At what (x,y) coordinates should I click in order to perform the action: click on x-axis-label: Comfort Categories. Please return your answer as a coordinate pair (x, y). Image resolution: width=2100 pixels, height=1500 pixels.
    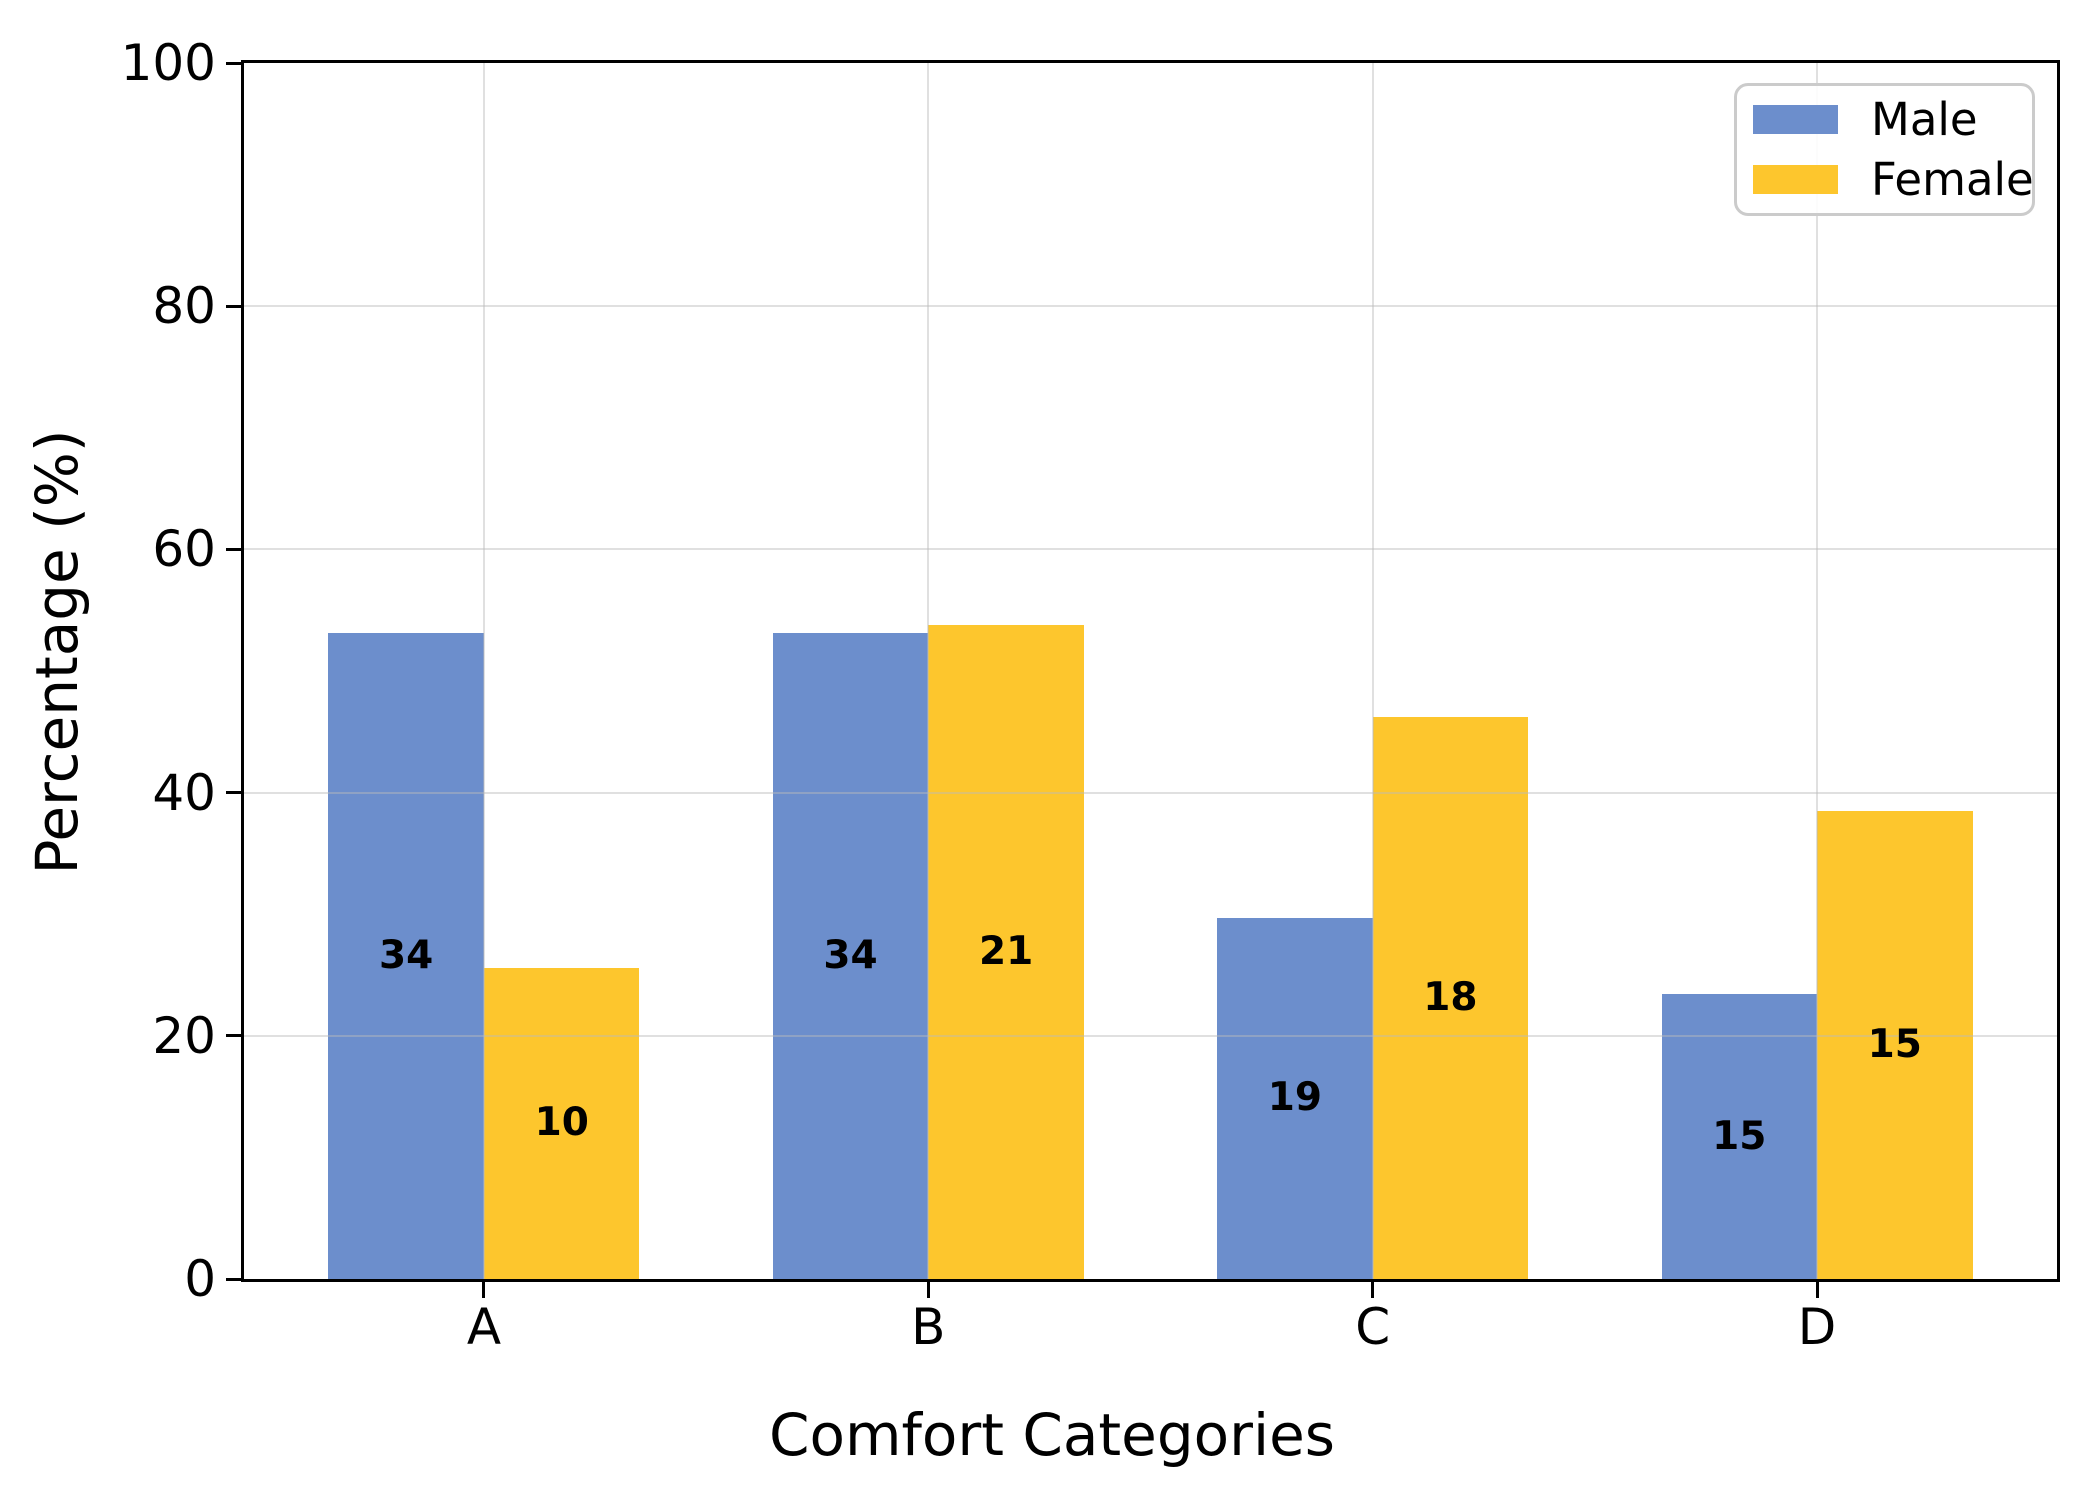
    Looking at the image, I should click on (1052, 1435).